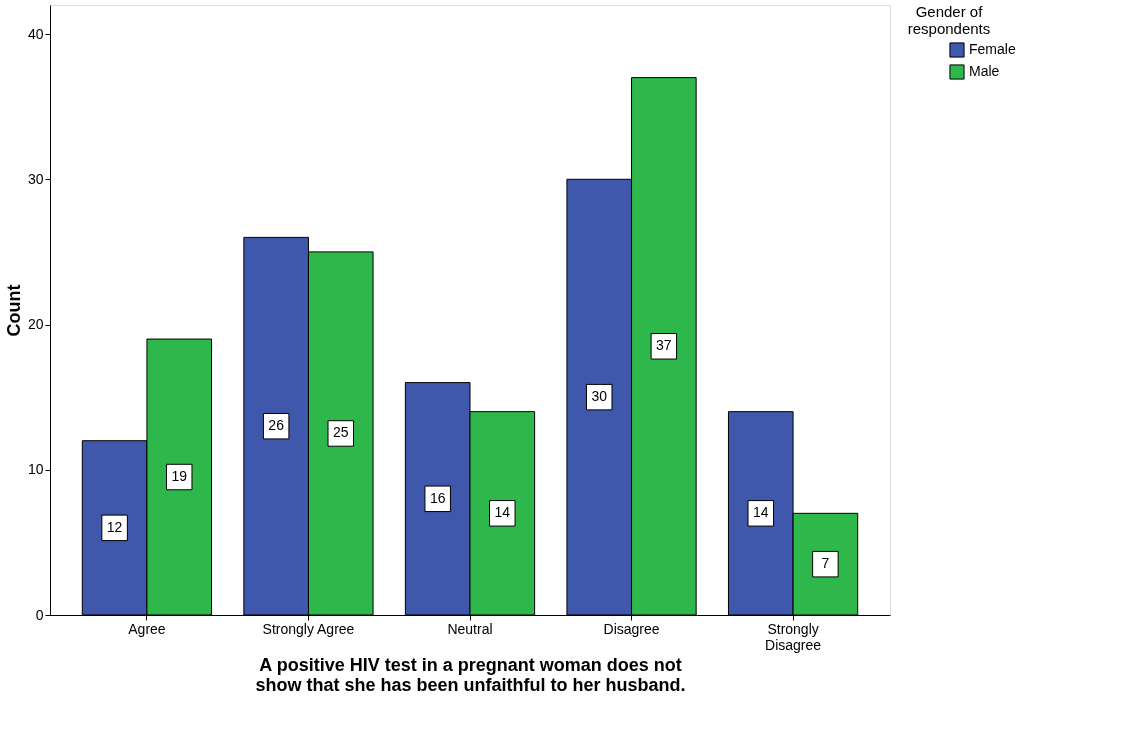 The image size is (1137, 749). Describe the element at coordinates (992, 49) in the screenshot. I see `legend-label: Female` at that location.